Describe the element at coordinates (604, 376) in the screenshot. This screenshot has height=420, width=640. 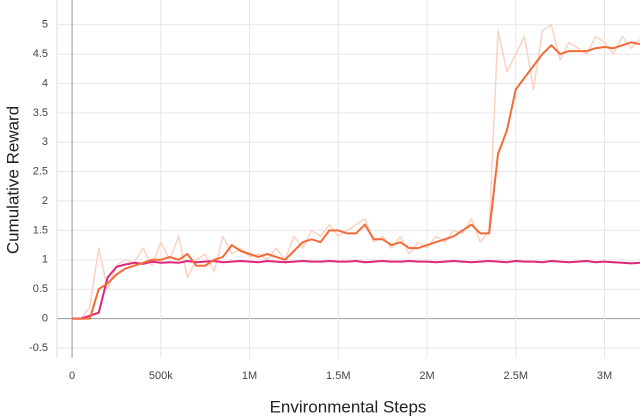
I see `x-tick-label: 3M` at that location.